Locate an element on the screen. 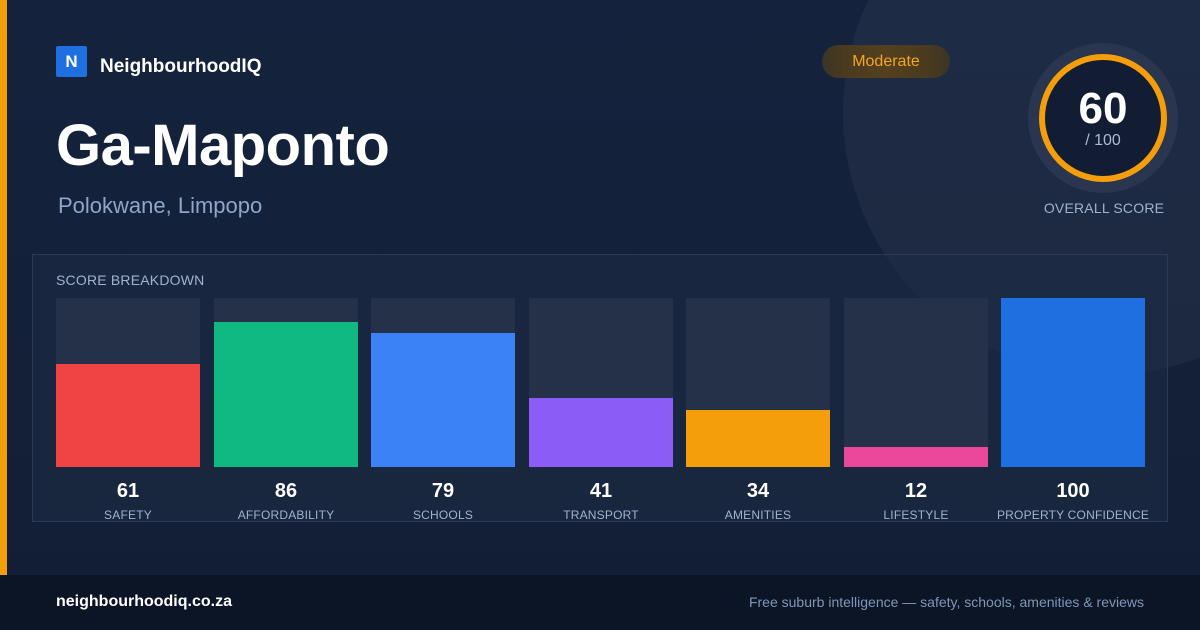 The height and width of the screenshot is (630, 1200). footer-site-link: neighbourhoodiq.co.za is located at coordinates (144, 601).